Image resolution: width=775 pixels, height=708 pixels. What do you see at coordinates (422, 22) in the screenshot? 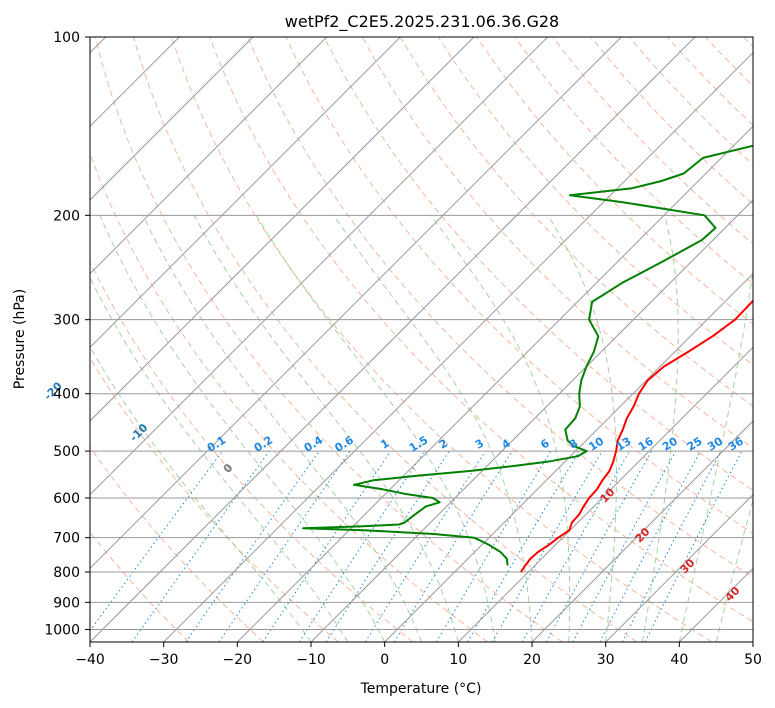
I see `chart-title: wetPf2_C2E5.2025.231.06.36.G28` at bounding box center [422, 22].